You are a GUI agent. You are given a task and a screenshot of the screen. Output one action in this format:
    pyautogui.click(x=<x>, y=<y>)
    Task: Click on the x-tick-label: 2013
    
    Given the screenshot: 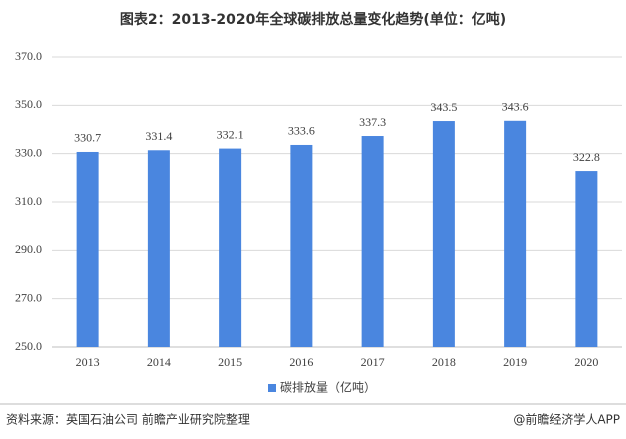 What is the action you would take?
    pyautogui.click(x=88, y=362)
    